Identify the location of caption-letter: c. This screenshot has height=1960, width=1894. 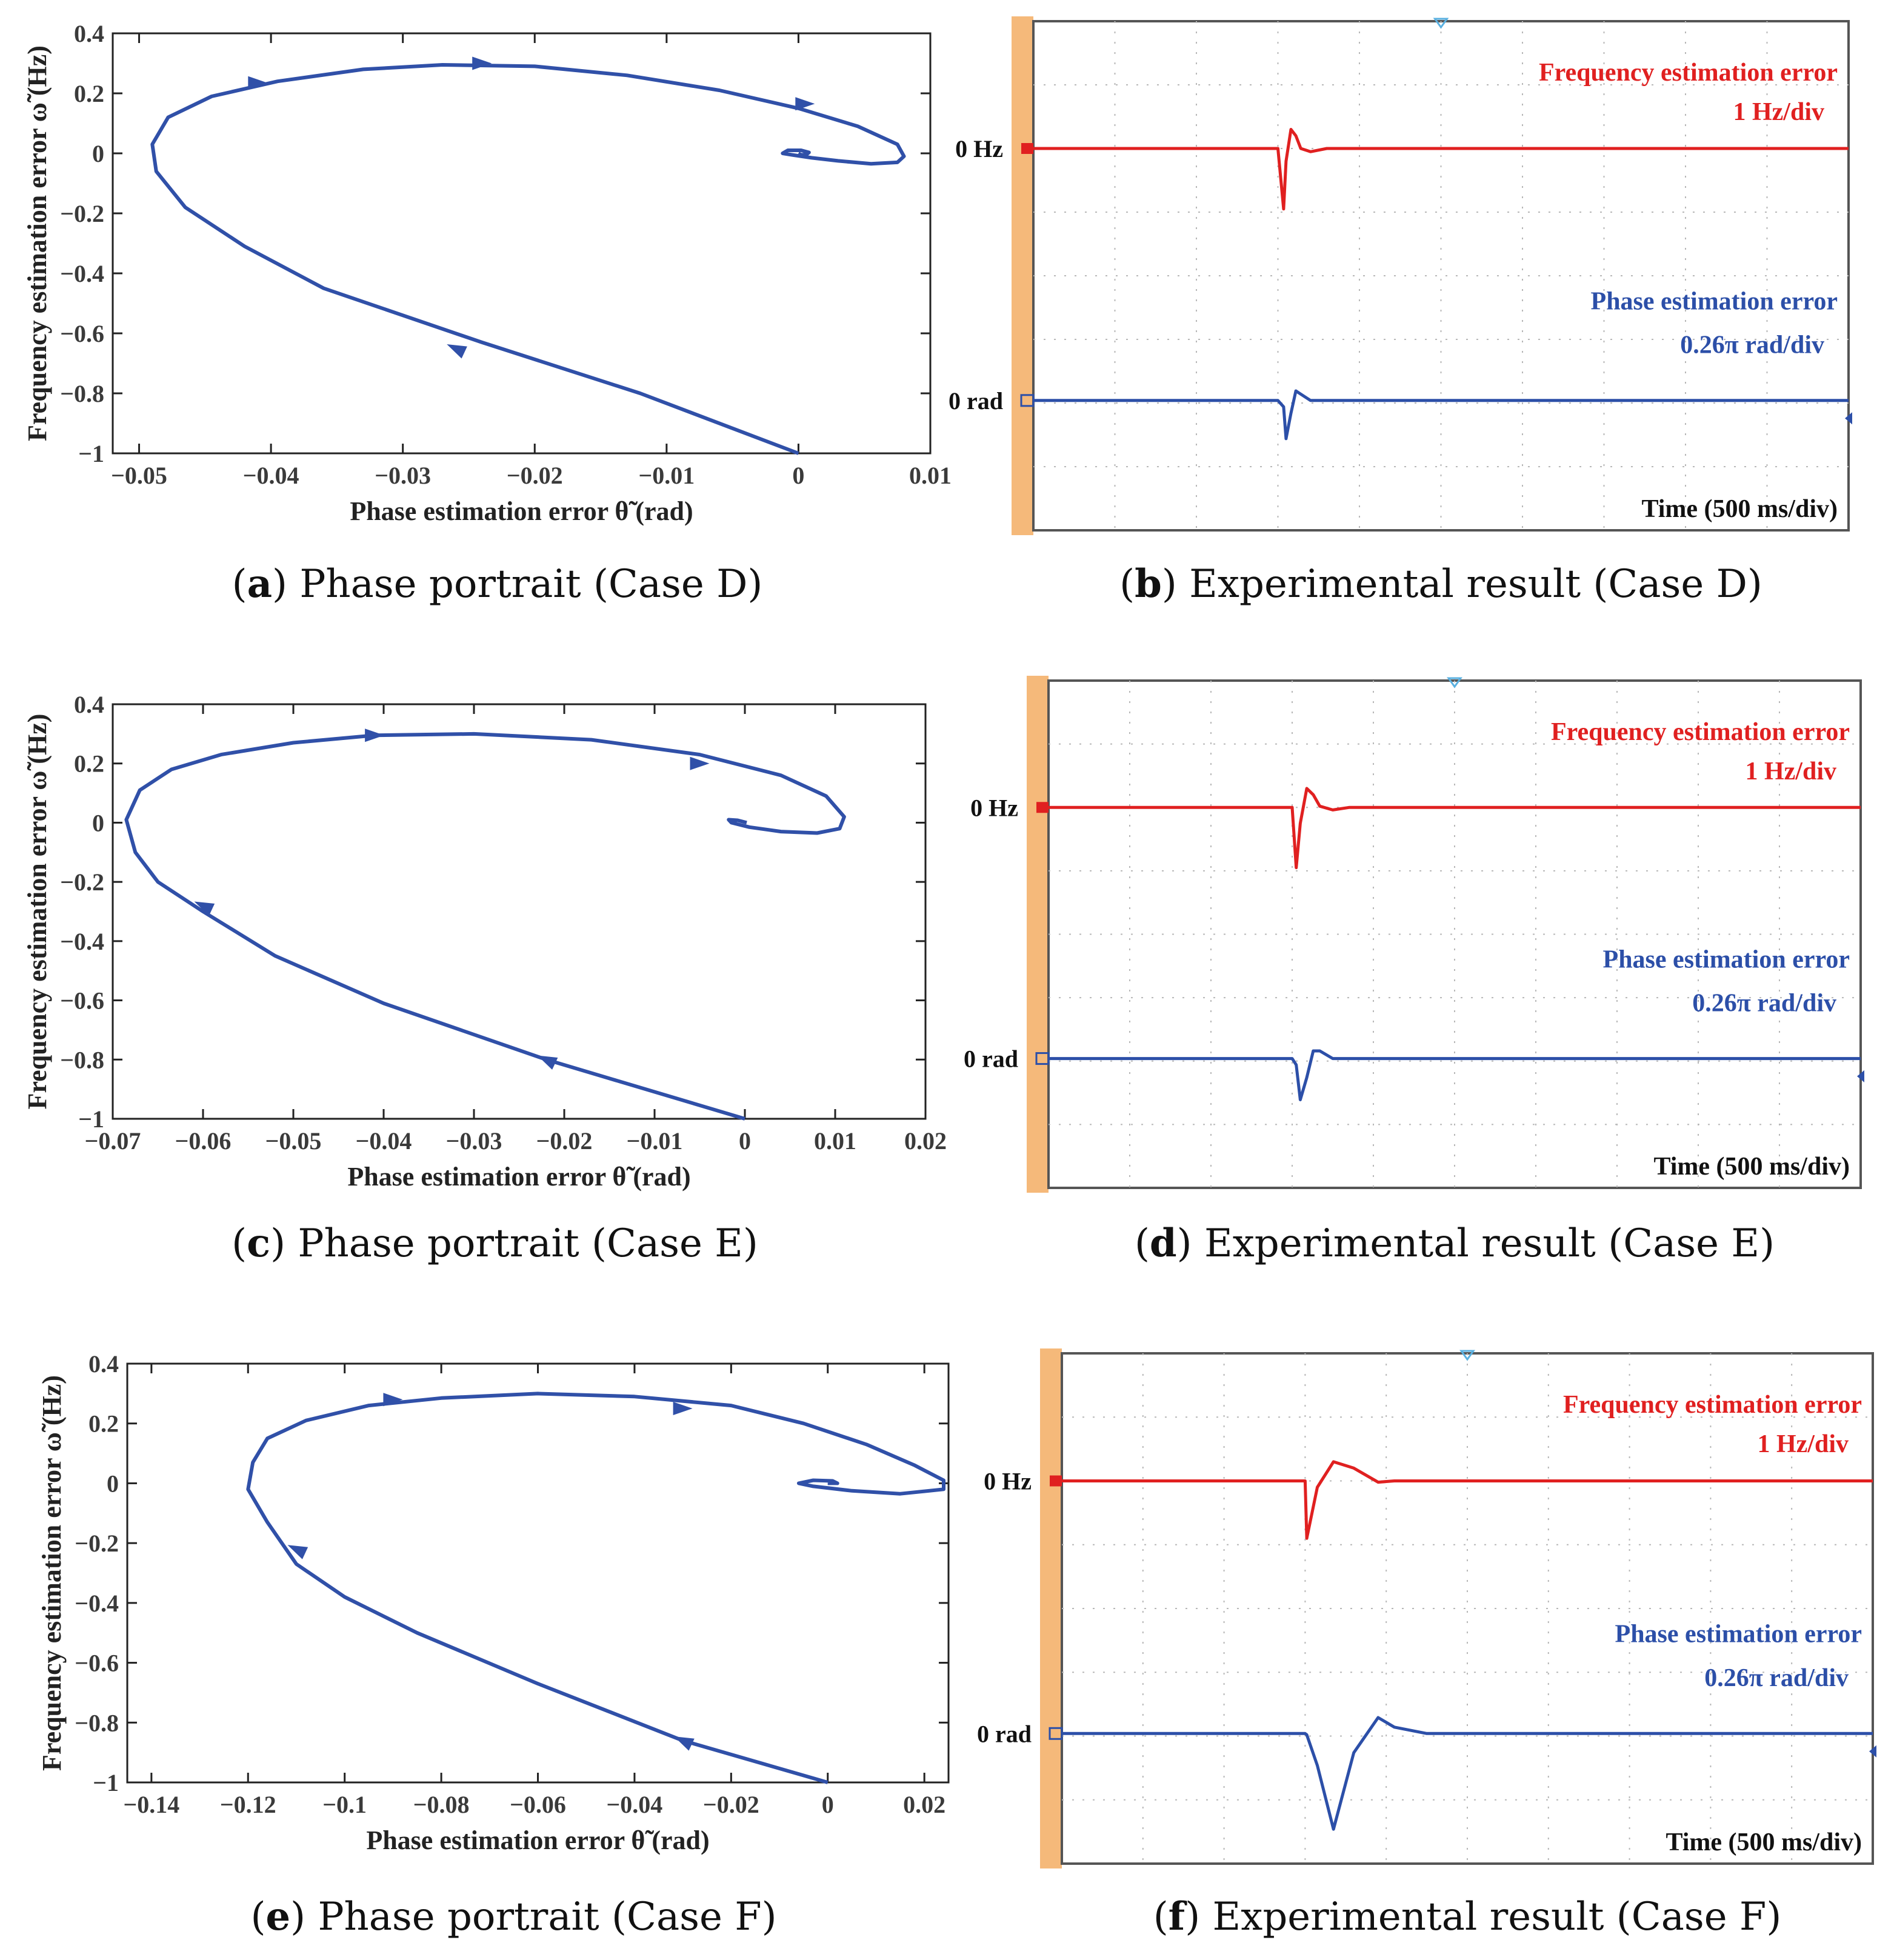
(258, 1243).